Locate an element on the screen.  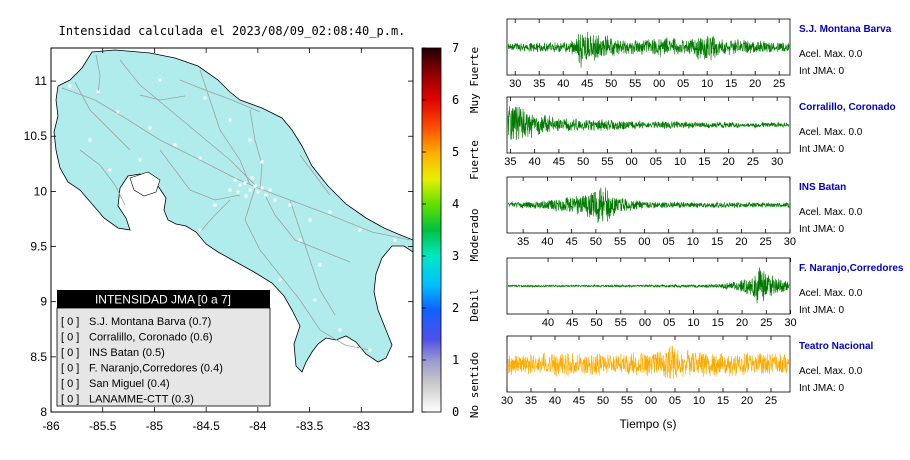
map-x-tick-label: -83.5 is located at coordinates (310, 426).